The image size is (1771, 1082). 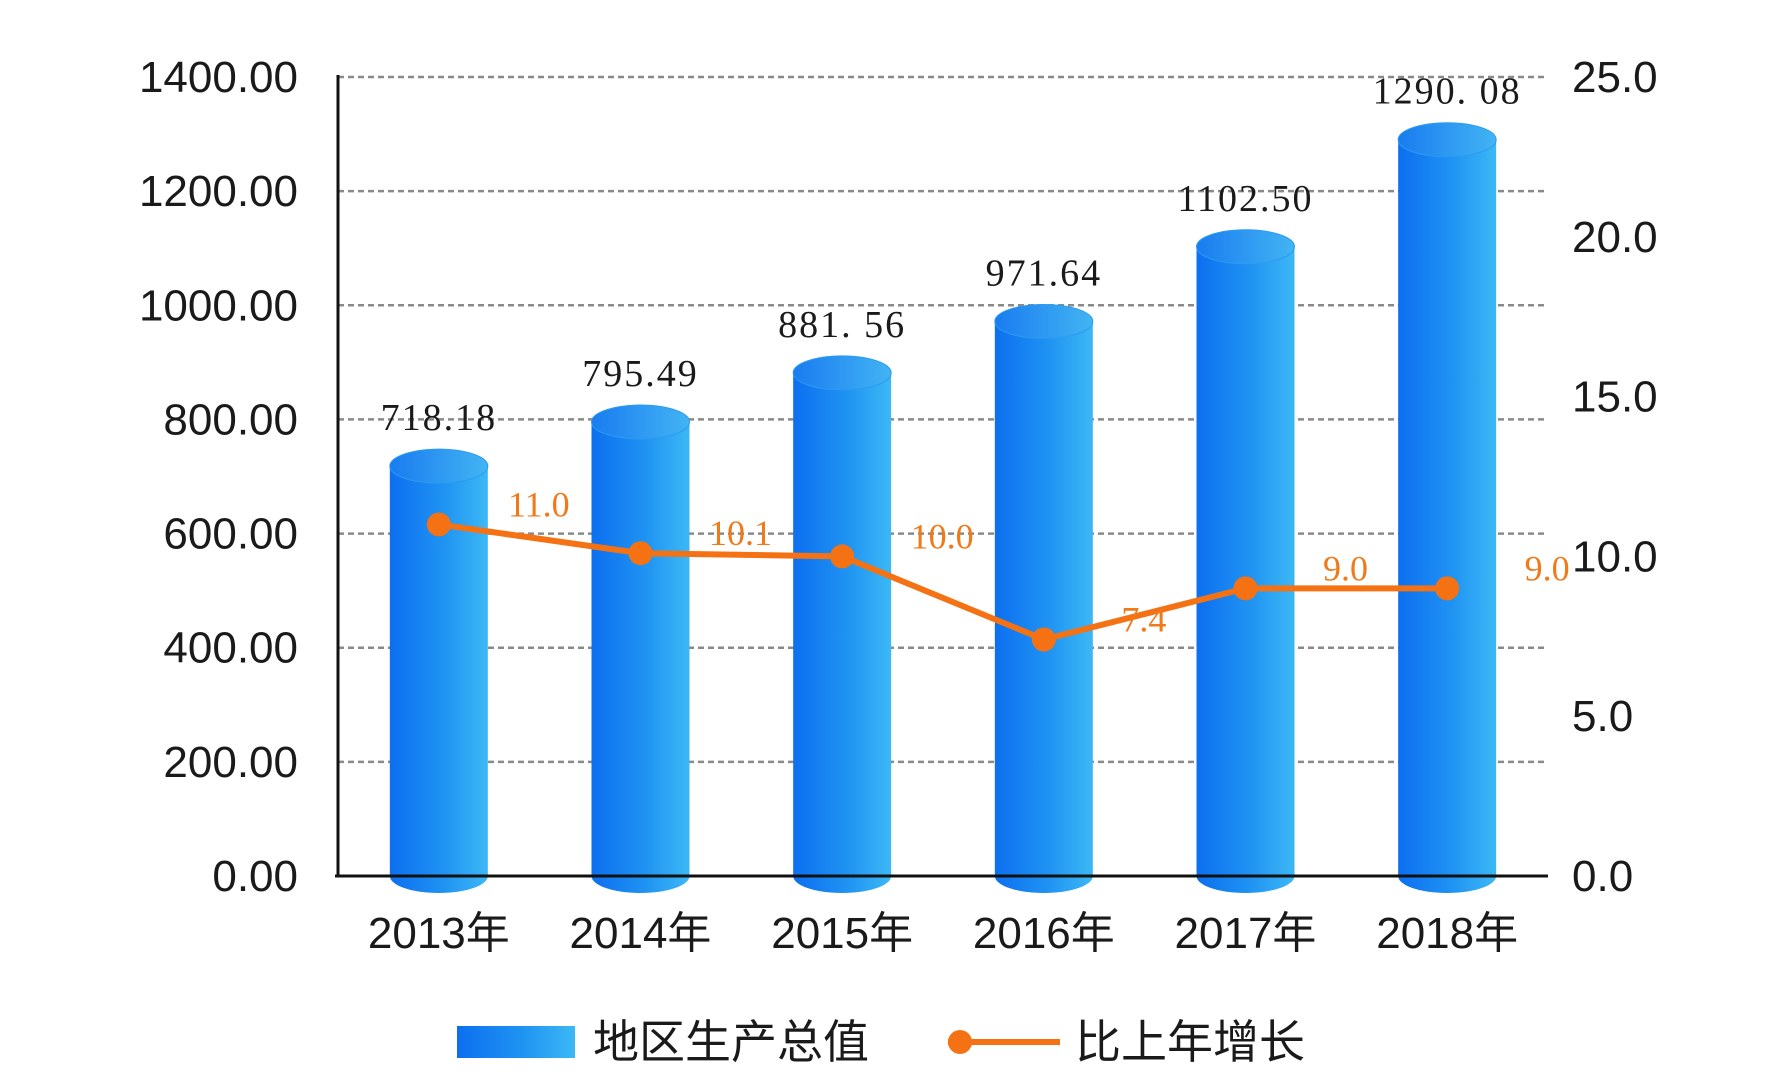 I want to click on legend-label-gdp: 地区生产总值, so click(x=731, y=1042).